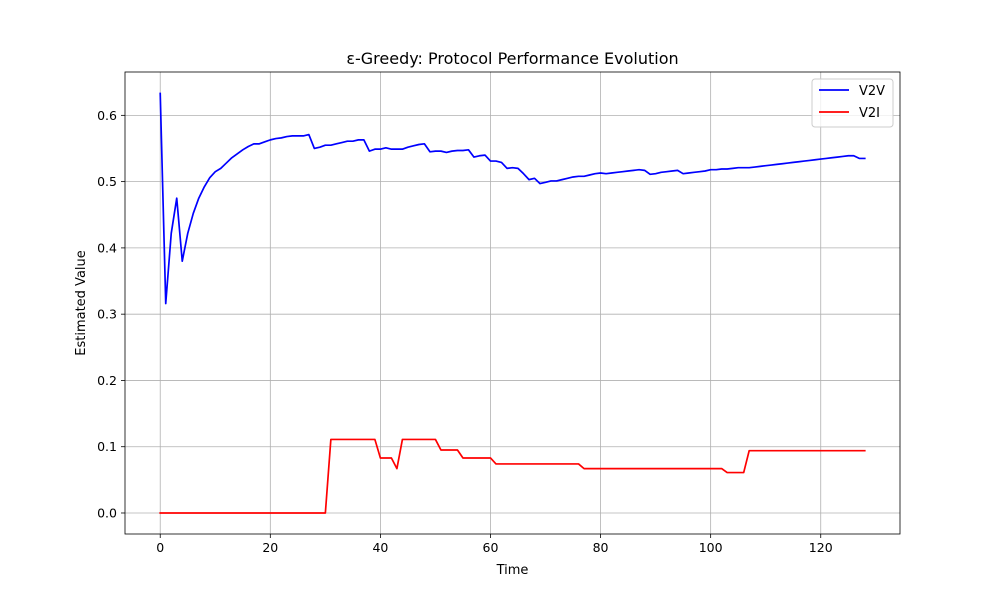 This screenshot has width=1000, height=600. Describe the element at coordinates (512, 58) in the screenshot. I see `chart-title: ε-Greedy: Protocol Performance Evolution` at that location.